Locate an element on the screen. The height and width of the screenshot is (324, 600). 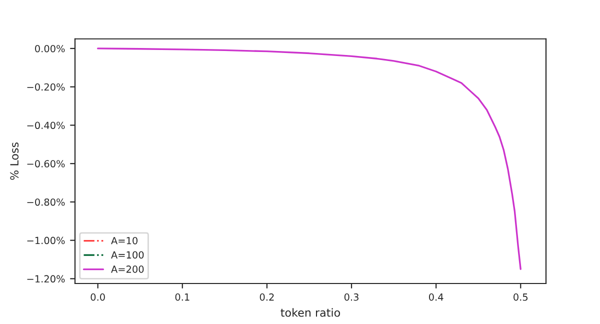
y-tick-label: −0.60% is located at coordinates (46, 164).